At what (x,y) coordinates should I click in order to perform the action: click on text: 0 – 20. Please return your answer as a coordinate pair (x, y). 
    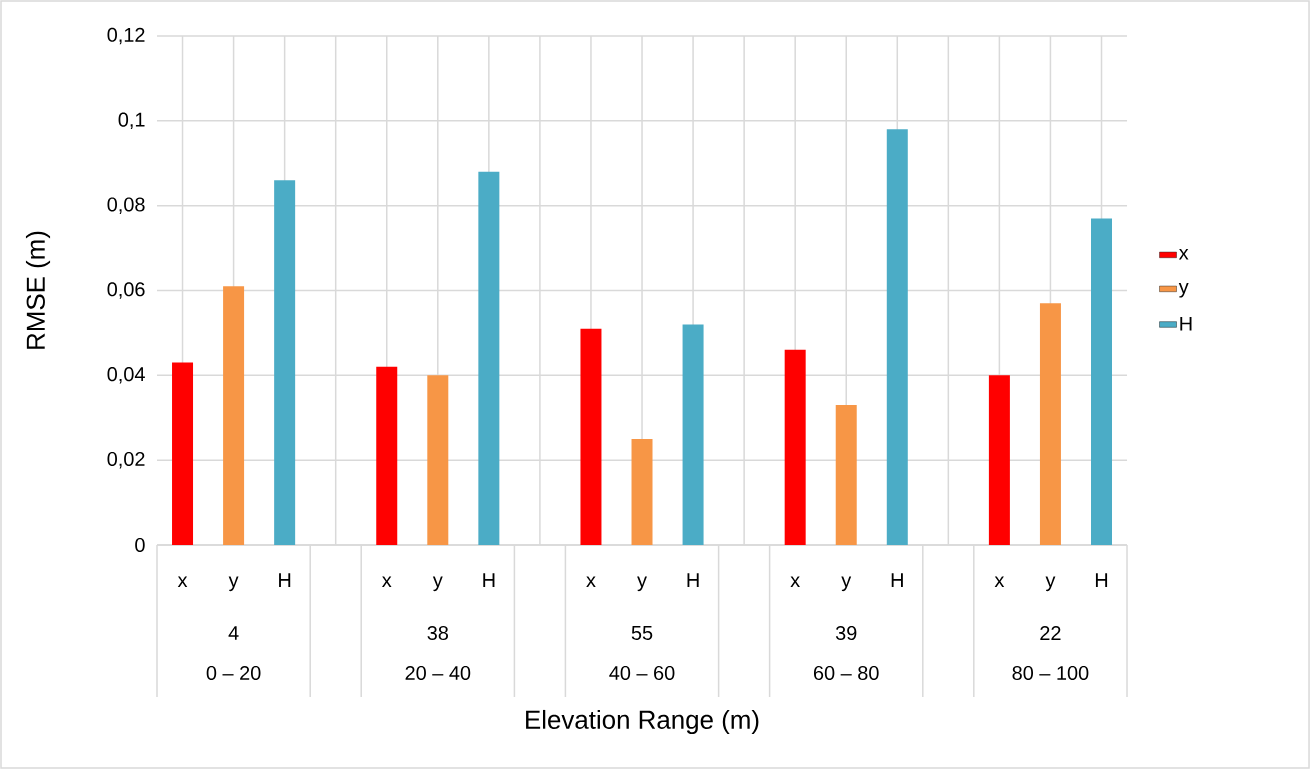
    Looking at the image, I should click on (233, 673).